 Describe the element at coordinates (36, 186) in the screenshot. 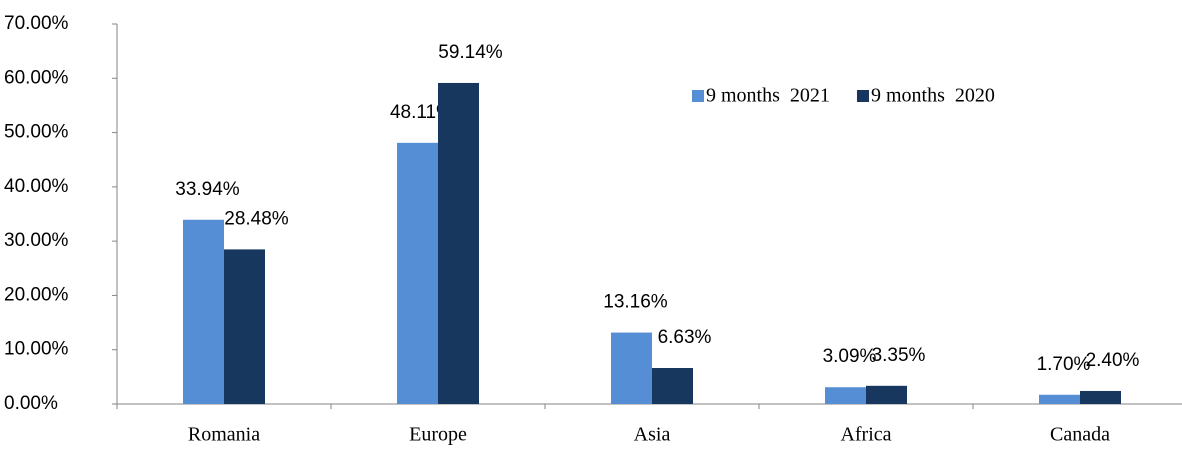

I see `y-tick-label: 40.00%` at that location.